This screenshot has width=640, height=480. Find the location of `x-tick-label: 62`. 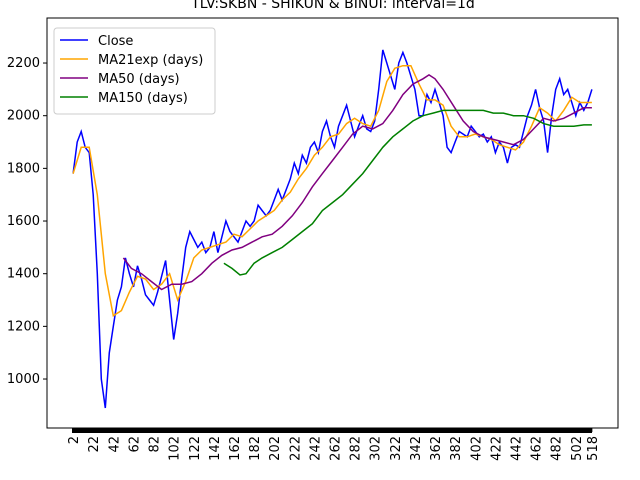

x-tick-label: 62 is located at coordinates (134, 444).